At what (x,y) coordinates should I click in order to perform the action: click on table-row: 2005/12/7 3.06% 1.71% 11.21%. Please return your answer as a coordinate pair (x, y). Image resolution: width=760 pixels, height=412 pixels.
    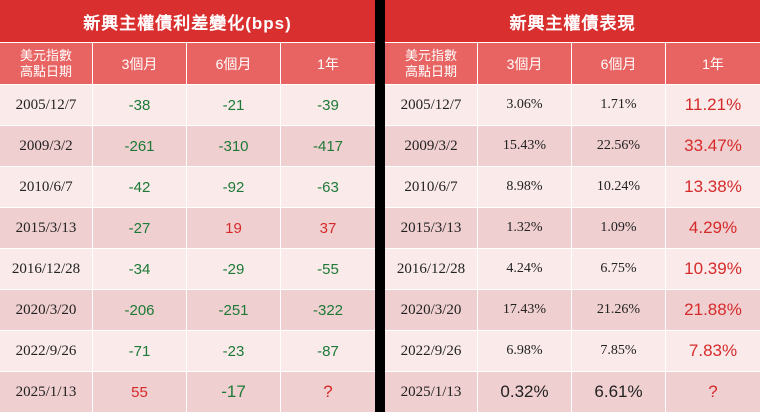
    Looking at the image, I should click on (572, 104).